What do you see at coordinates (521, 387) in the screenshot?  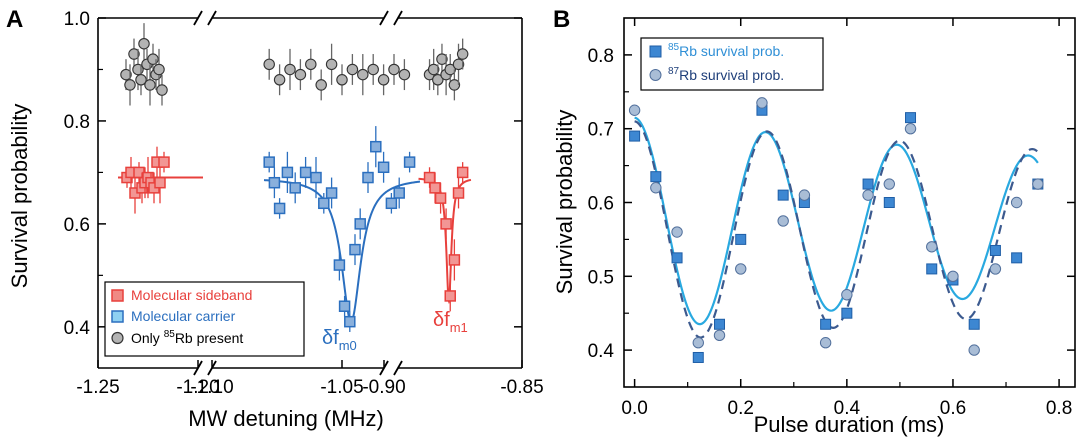 I see `panel-a-xtick-label-5: -0.85` at bounding box center [521, 387].